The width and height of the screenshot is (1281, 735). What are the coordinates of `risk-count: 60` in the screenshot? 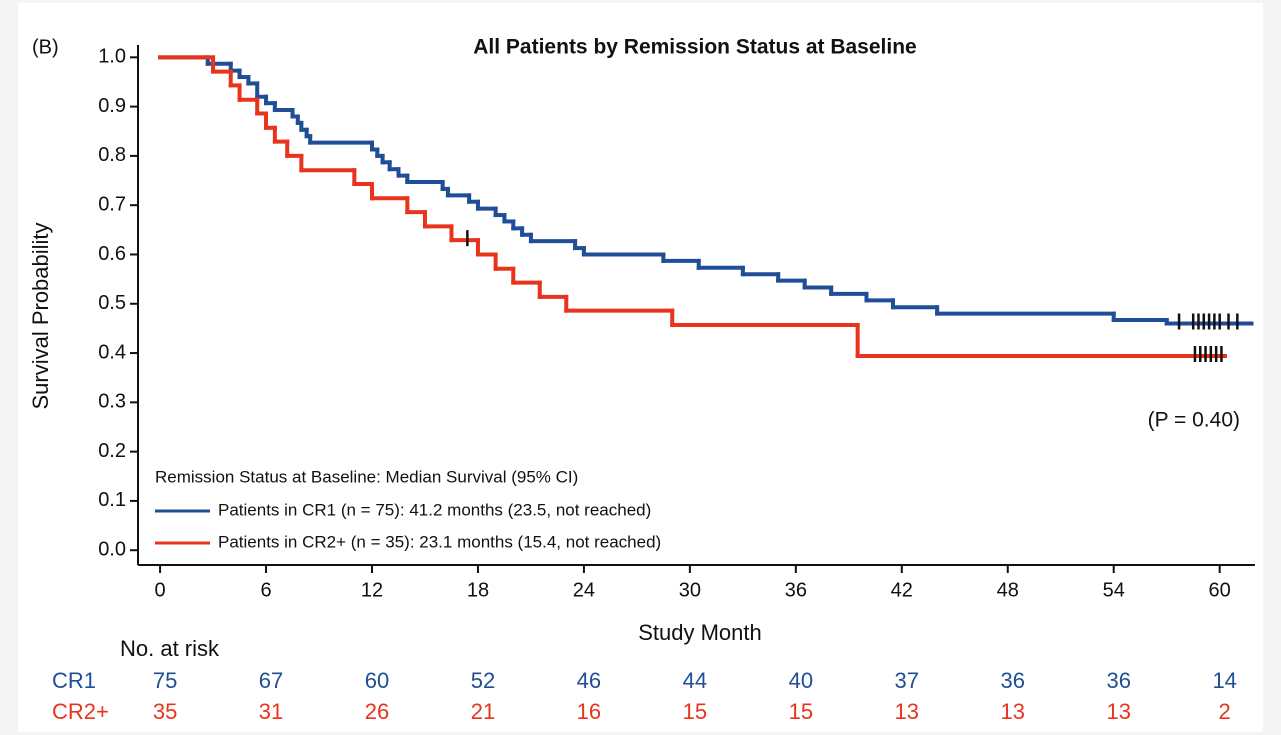 It's located at (377, 680).